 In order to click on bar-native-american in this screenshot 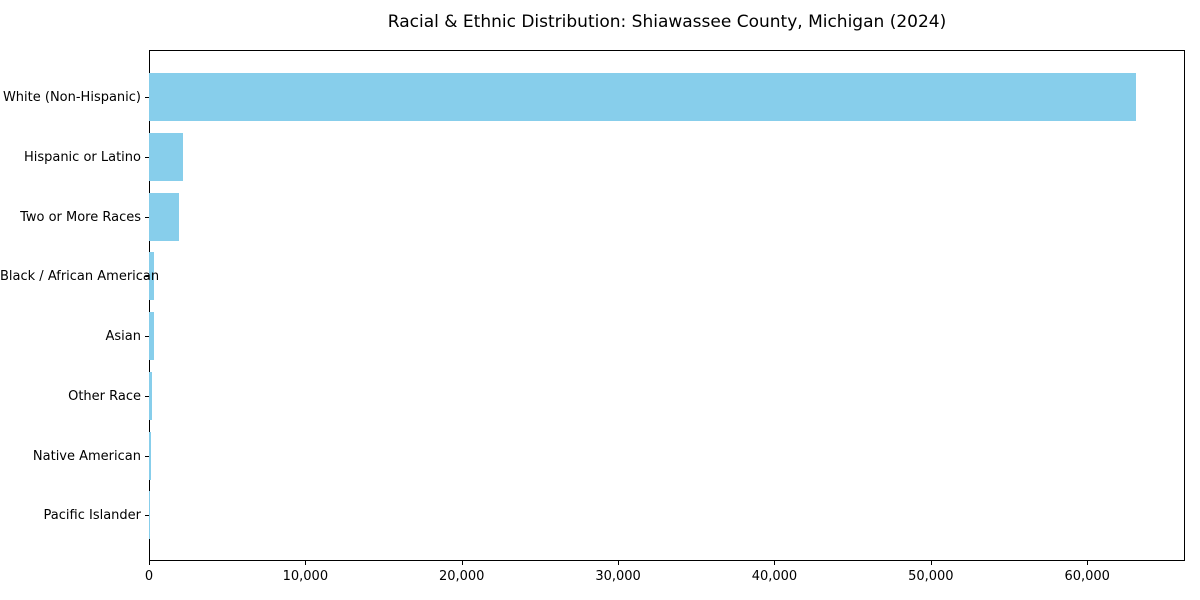, I will do `click(150, 455)`.